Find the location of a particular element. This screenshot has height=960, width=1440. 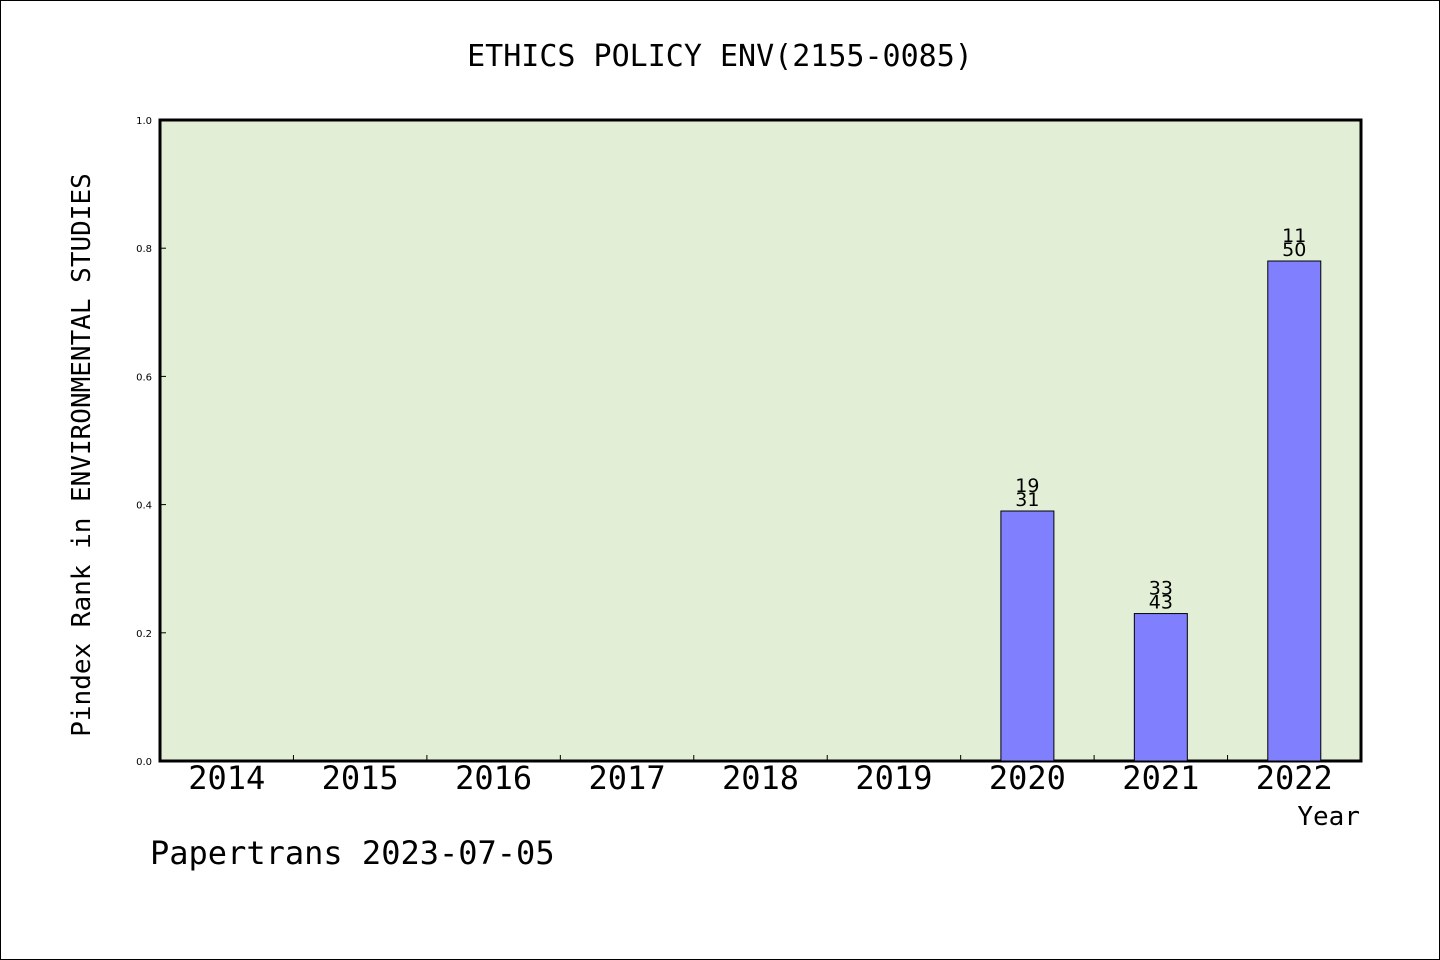

y-tick-label: 0.8 is located at coordinates (144, 249).